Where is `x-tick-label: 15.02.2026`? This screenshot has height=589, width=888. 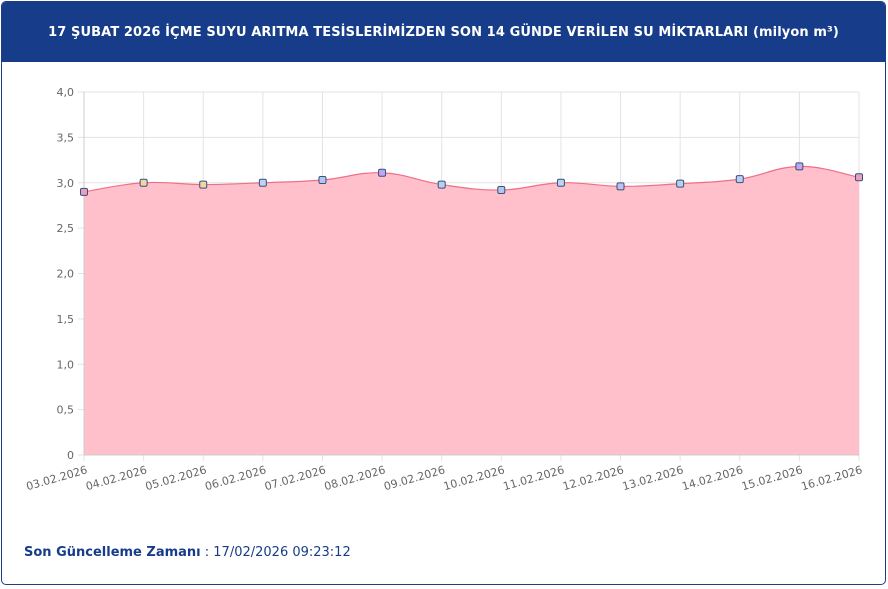 x-tick-label: 15.02.2026 is located at coordinates (772, 478).